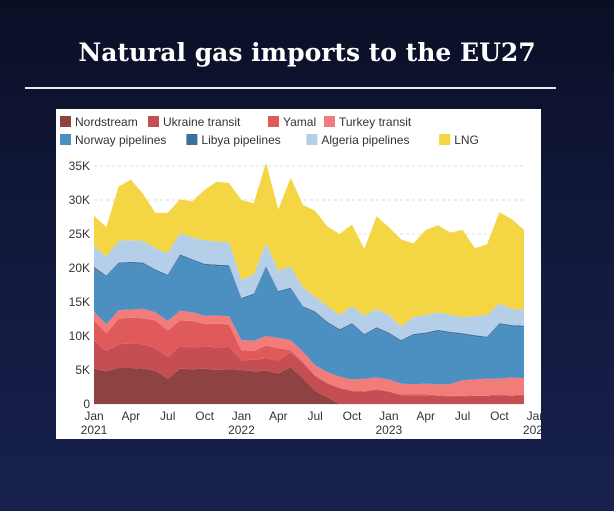 The image size is (614, 511). I want to click on y-tick-label: 35K, so click(79, 166).